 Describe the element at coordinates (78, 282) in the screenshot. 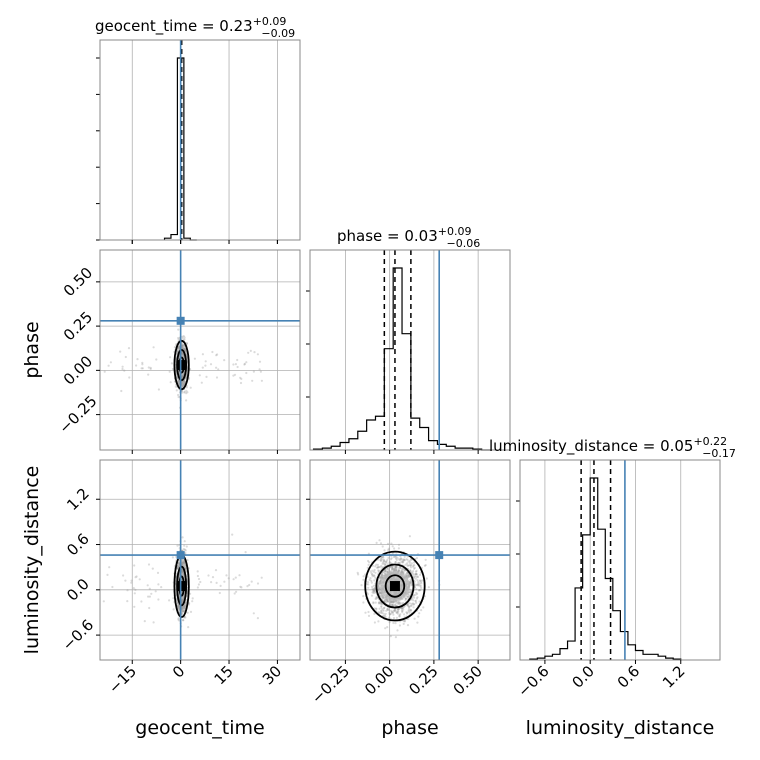

I see `ytick-label-phase-3: 0.50` at that location.